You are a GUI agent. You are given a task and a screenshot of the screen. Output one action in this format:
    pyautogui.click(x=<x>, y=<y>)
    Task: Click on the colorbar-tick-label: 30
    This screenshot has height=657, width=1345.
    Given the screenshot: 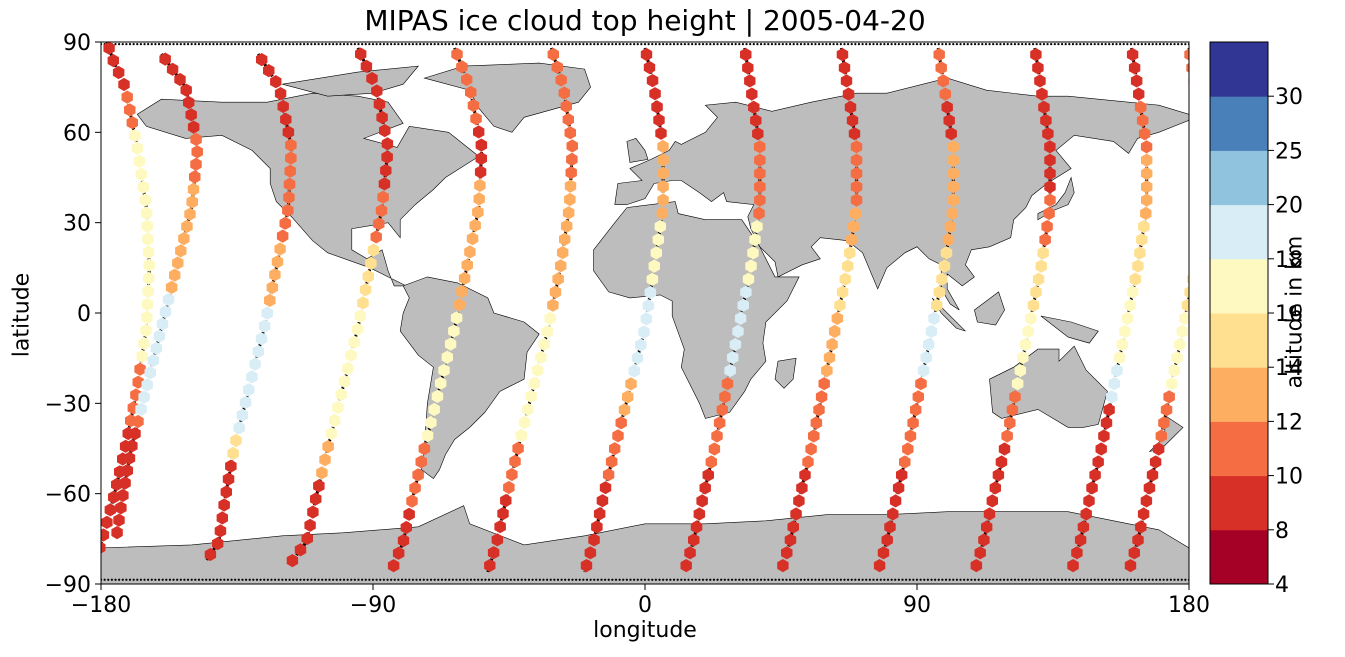 What is the action you would take?
    pyautogui.click(x=1289, y=97)
    